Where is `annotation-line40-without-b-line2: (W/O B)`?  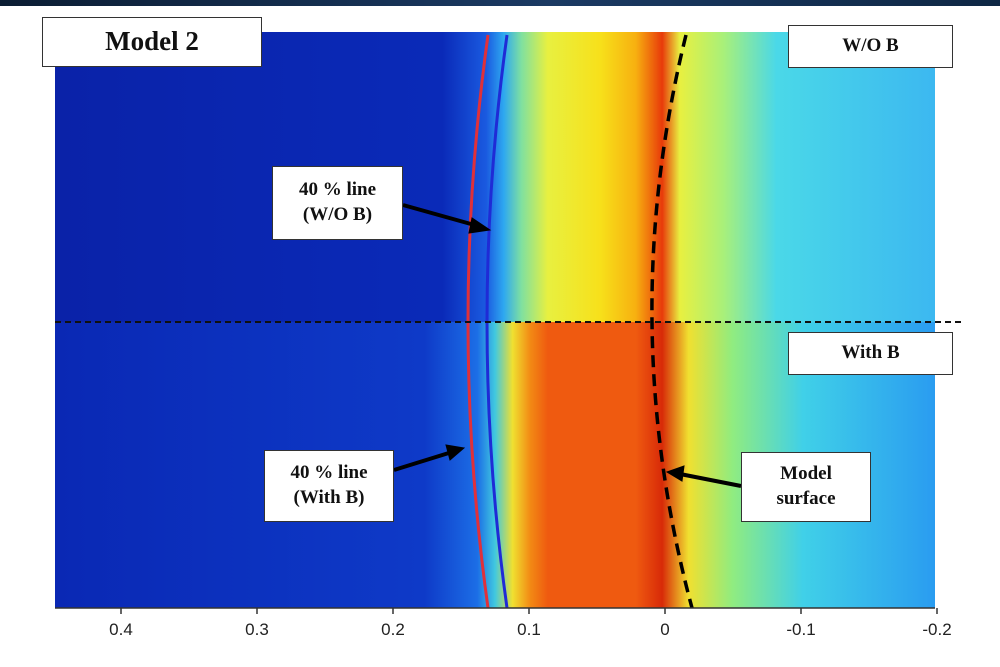 annotation-line40-without-b-line2: (W/O B) is located at coordinates (337, 214).